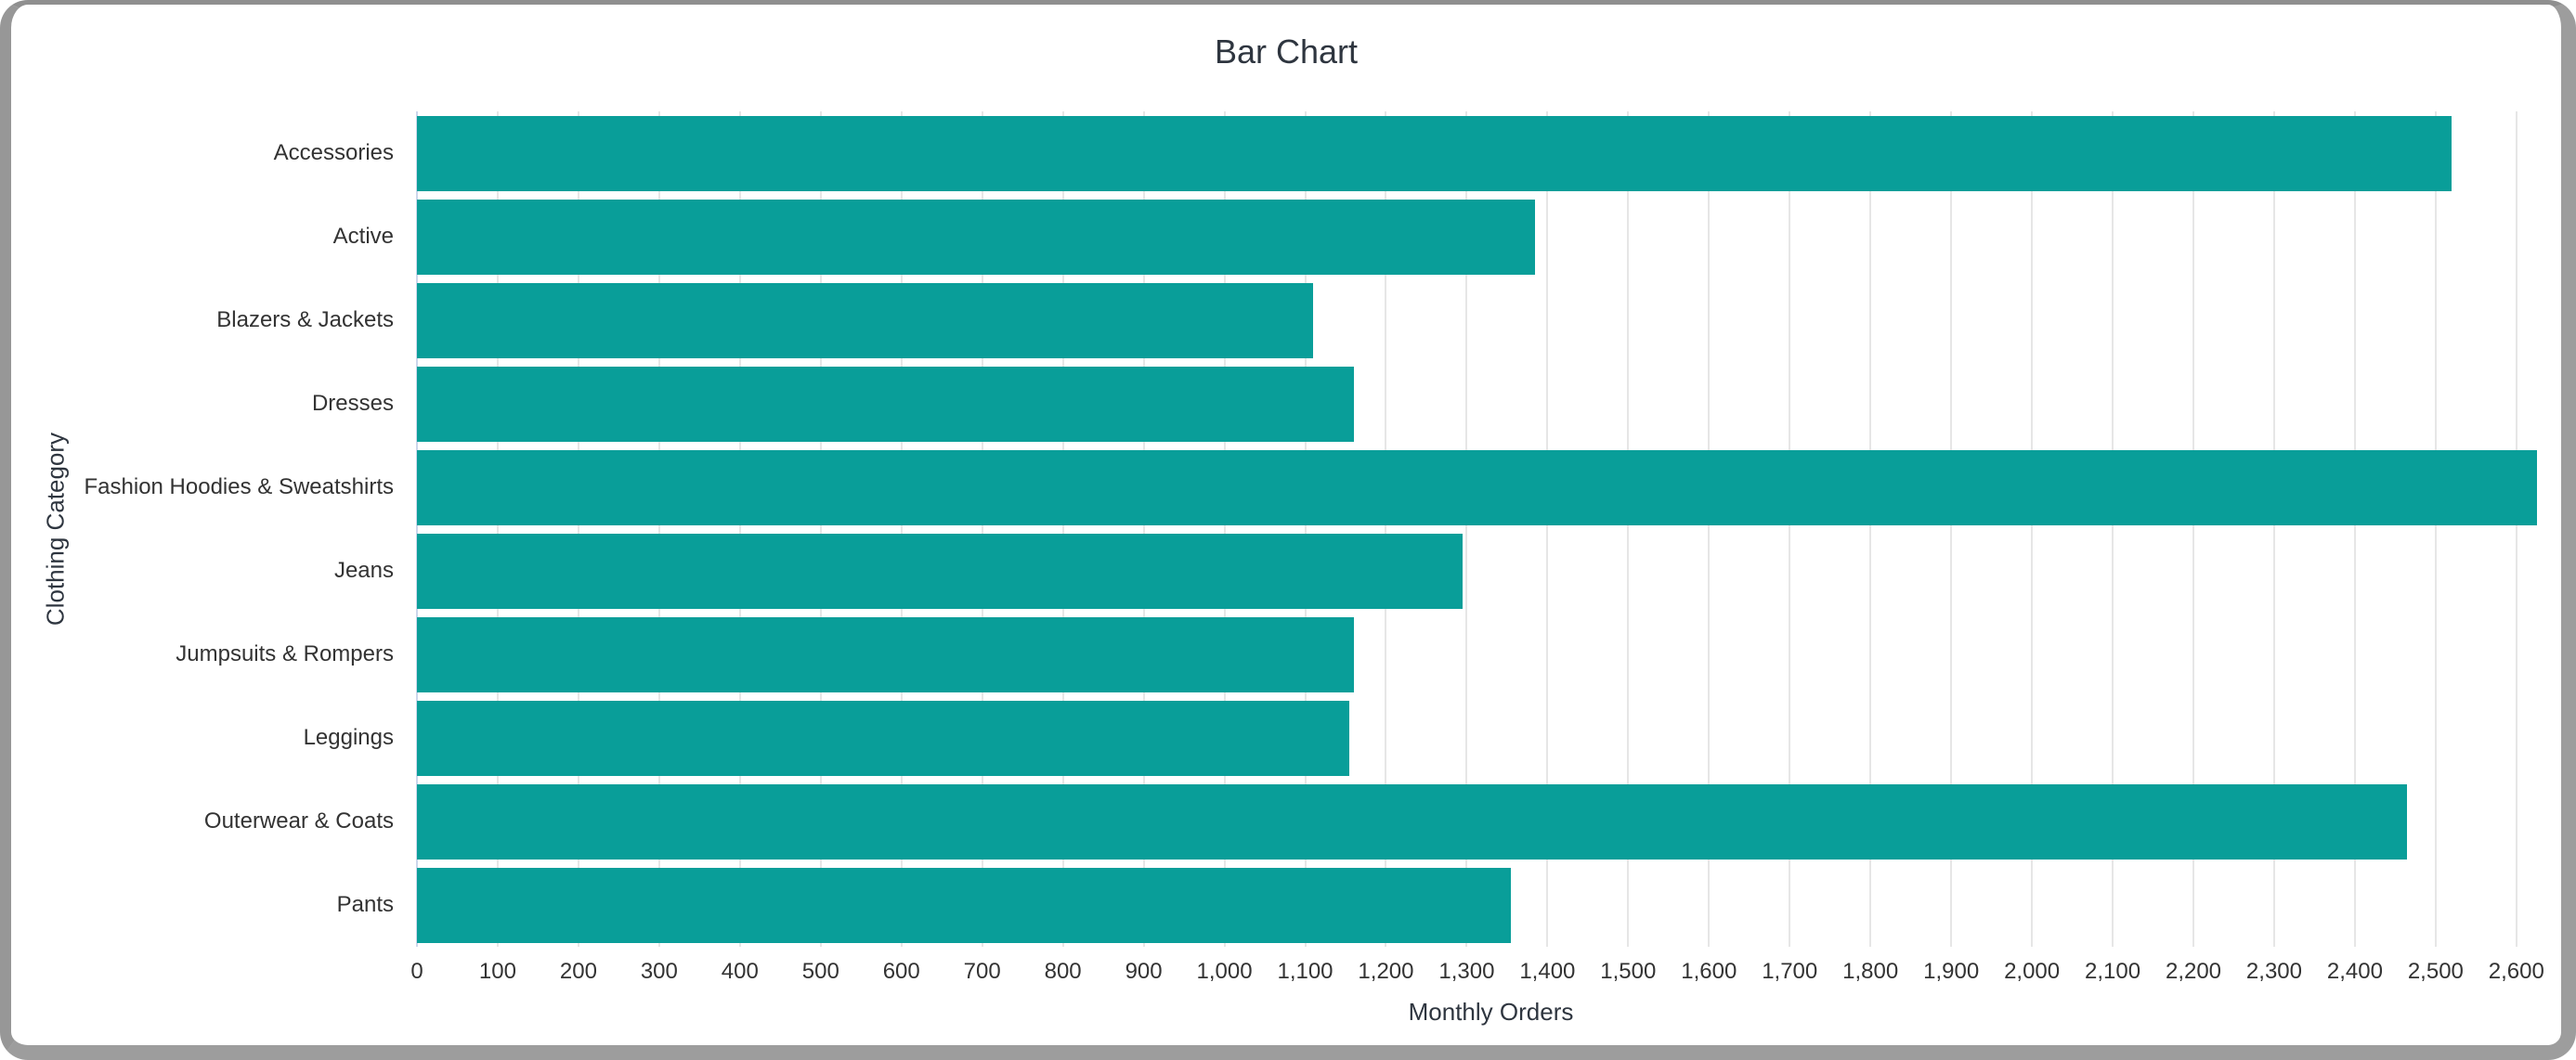 The width and height of the screenshot is (2576, 1060). What do you see at coordinates (298, 821) in the screenshot?
I see `y-category-label: Outerwear & Coats` at bounding box center [298, 821].